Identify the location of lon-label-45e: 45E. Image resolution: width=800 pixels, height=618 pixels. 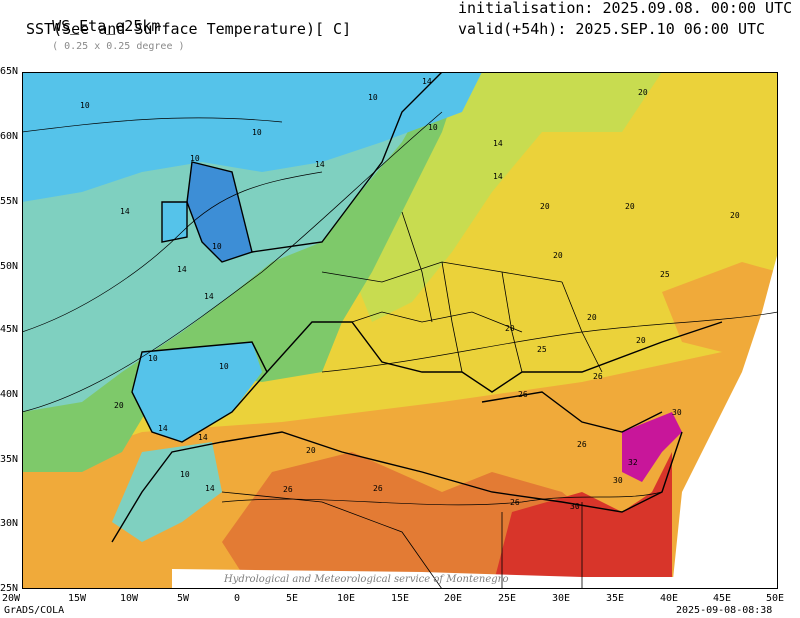
(722, 598).